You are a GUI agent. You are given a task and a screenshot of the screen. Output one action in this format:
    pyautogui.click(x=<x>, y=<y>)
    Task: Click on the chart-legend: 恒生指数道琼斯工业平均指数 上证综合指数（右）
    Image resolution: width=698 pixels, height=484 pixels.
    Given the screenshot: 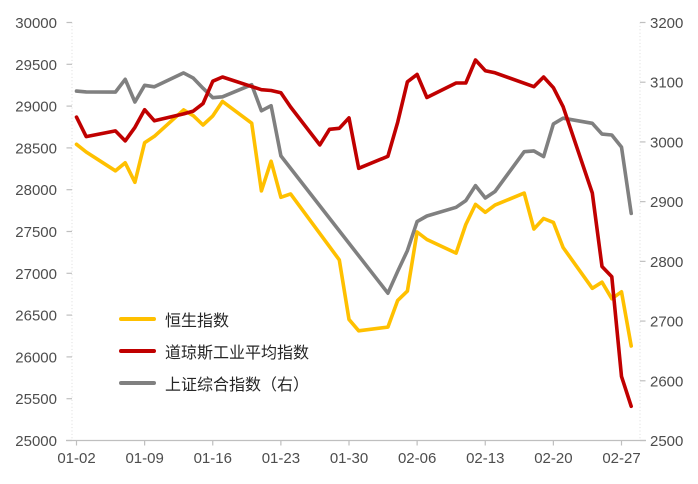 What is the action you would take?
    pyautogui.click(x=214, y=350)
    